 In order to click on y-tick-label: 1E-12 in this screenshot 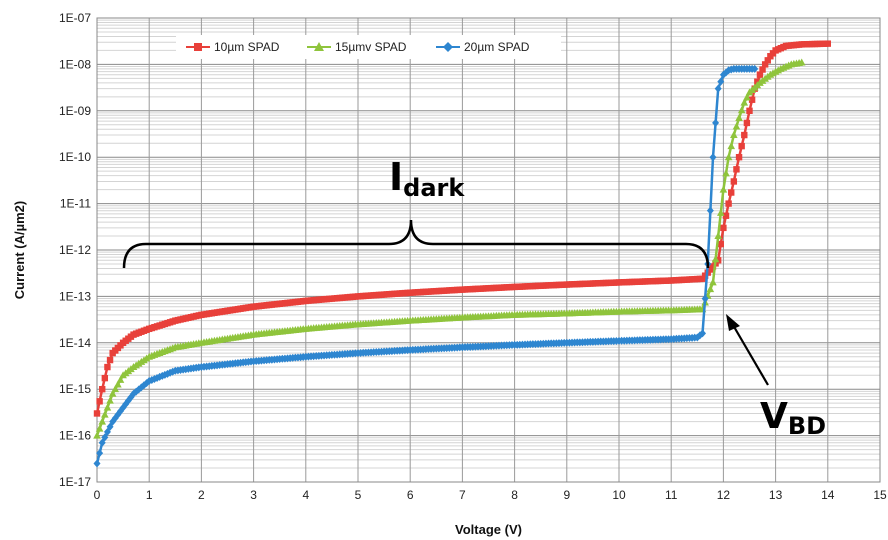, I will do `click(75, 250)`.